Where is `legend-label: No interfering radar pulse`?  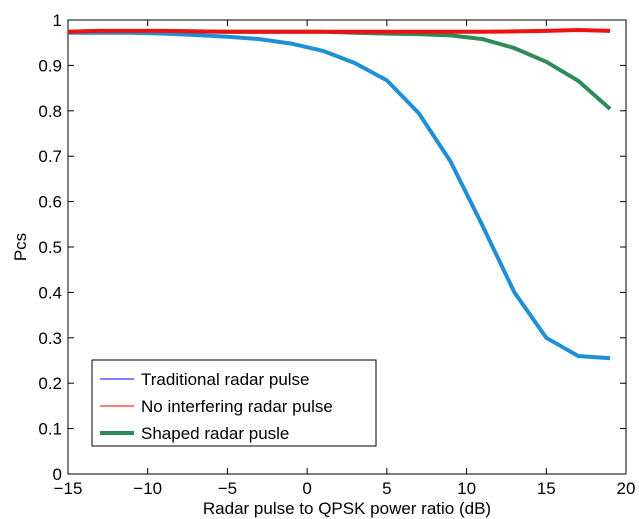
legend-label: No interfering radar pulse is located at coordinates (237, 406).